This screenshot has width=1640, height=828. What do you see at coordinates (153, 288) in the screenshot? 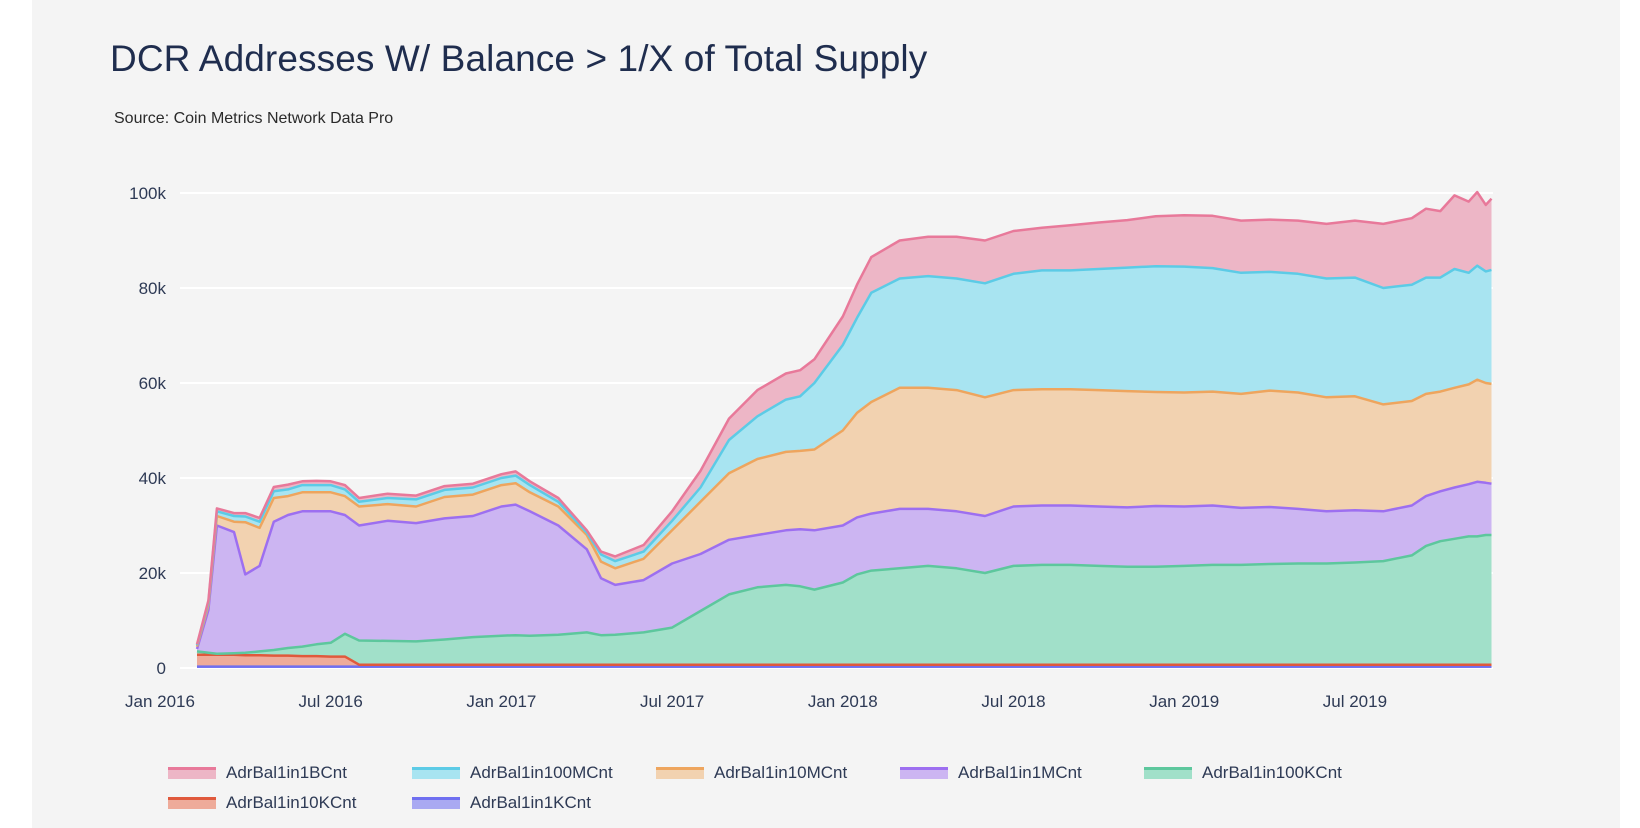
I see `y-tick-label: 80k` at bounding box center [153, 288].